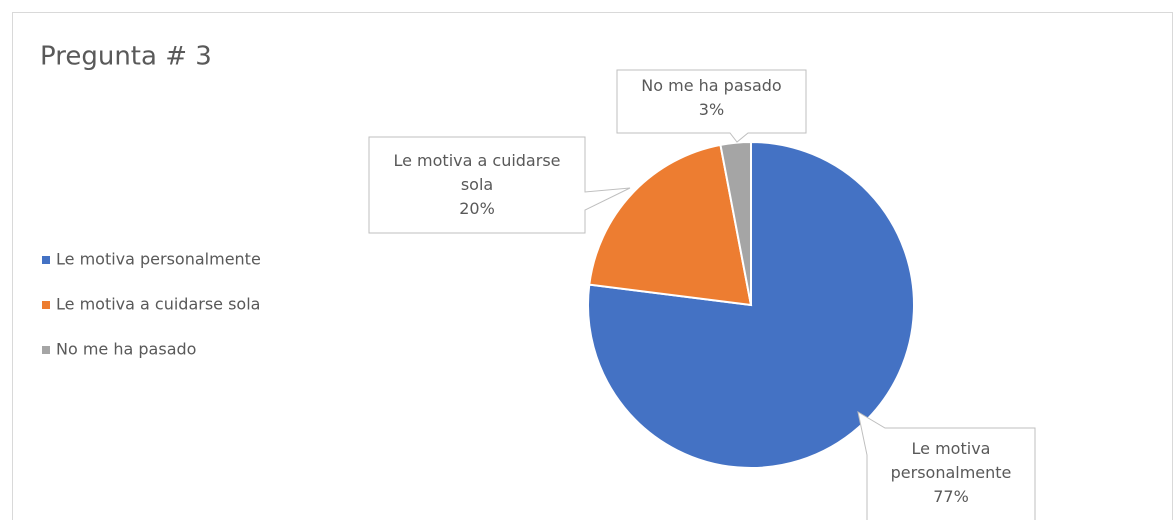 The width and height of the screenshot is (1173, 520). I want to click on data-label: No me ha pasado 3%, so click(711, 98).